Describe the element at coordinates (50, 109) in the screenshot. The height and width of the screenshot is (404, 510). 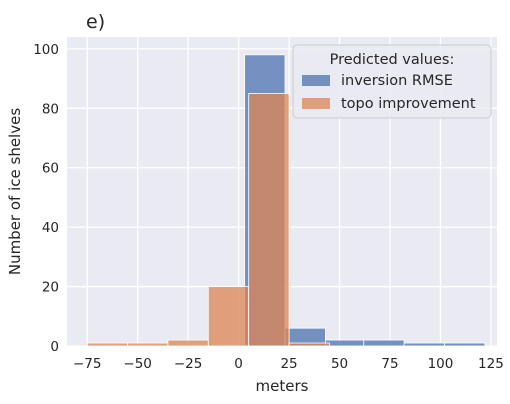
I see `y-tick-label: 80` at that location.